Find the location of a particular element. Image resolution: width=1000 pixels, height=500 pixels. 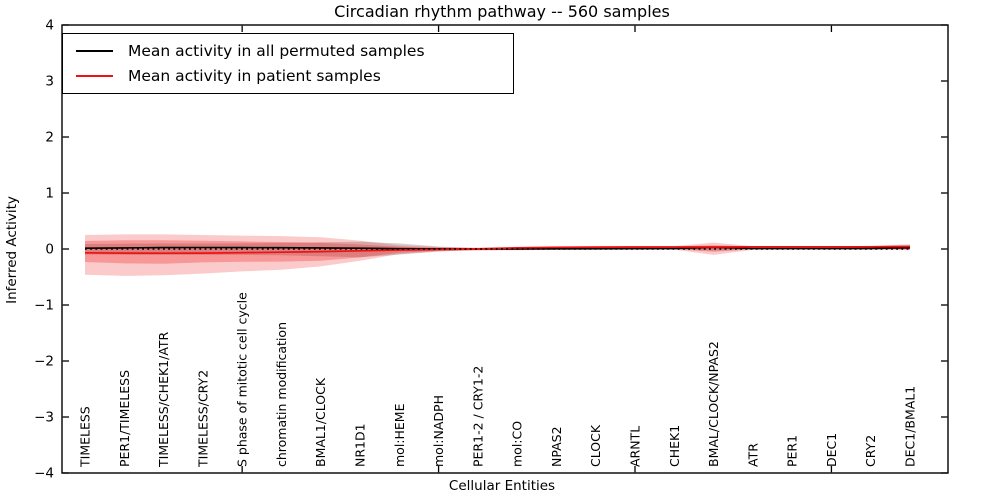

x-category-label: BMAL1/CLOCK is located at coordinates (320, 422).